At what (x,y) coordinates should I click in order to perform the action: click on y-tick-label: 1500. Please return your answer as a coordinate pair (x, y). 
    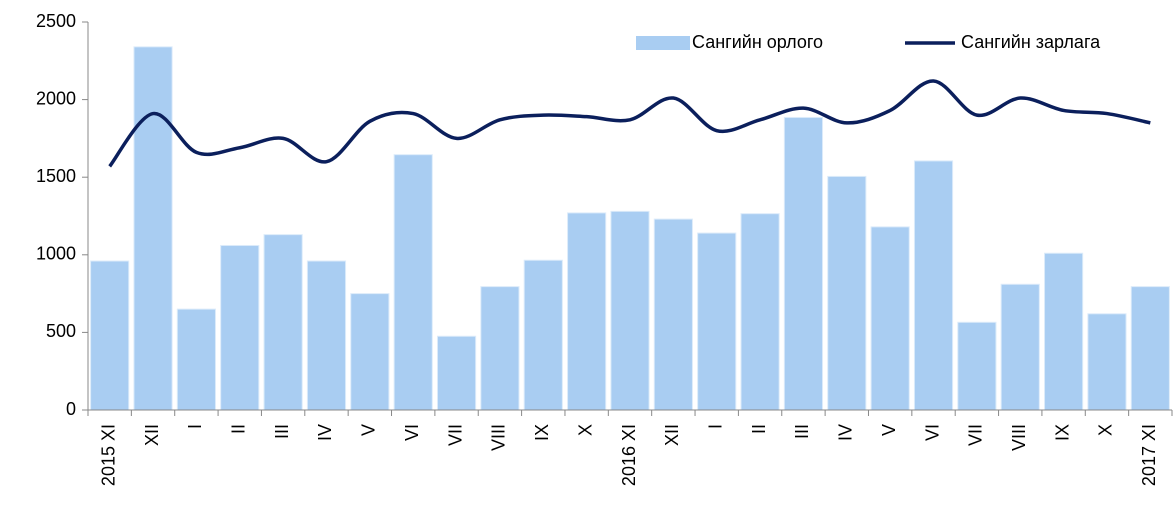
    Looking at the image, I should click on (56, 176).